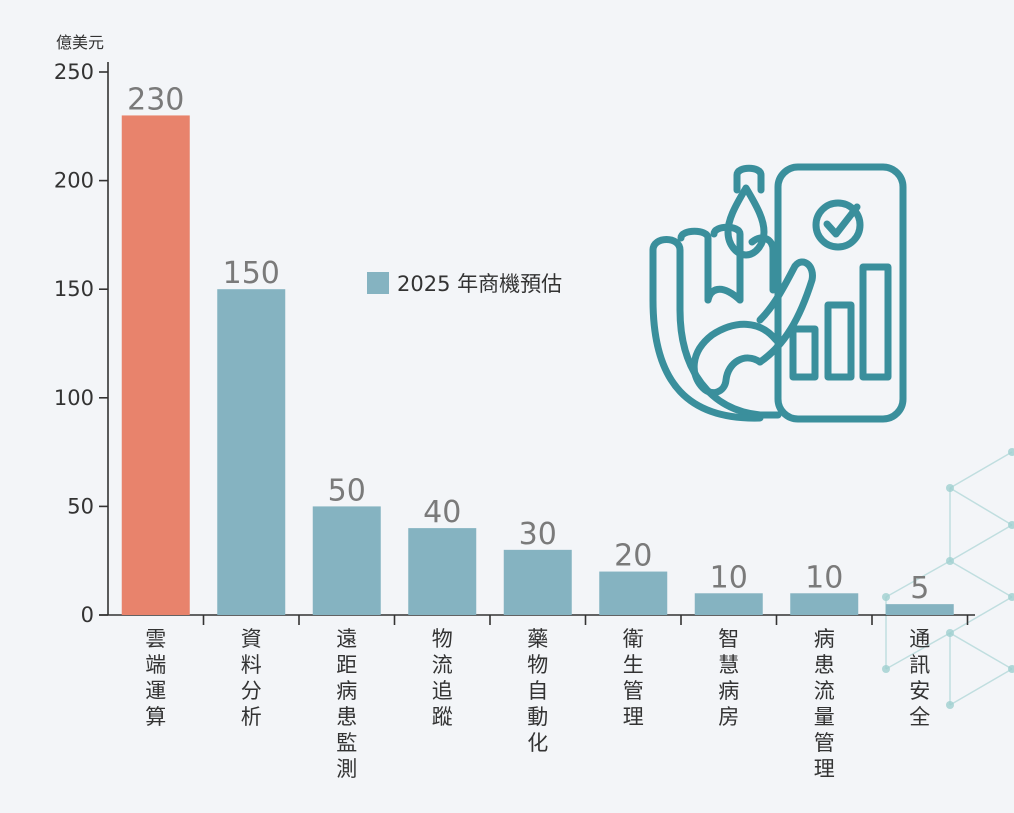  I want to click on legend-label: 2025 年商機預估, so click(479, 284).